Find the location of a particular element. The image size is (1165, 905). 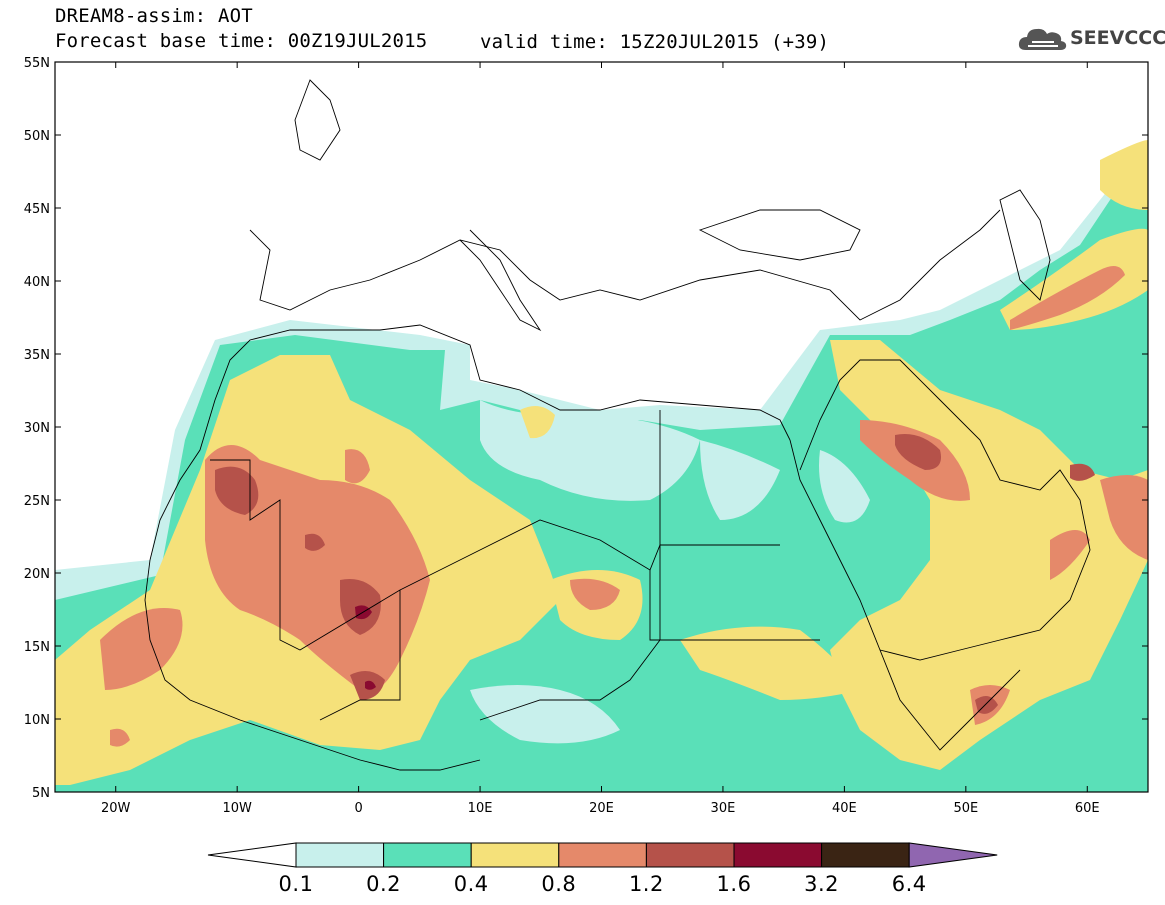

lat-tick-label: 25N is located at coordinates (37, 501).